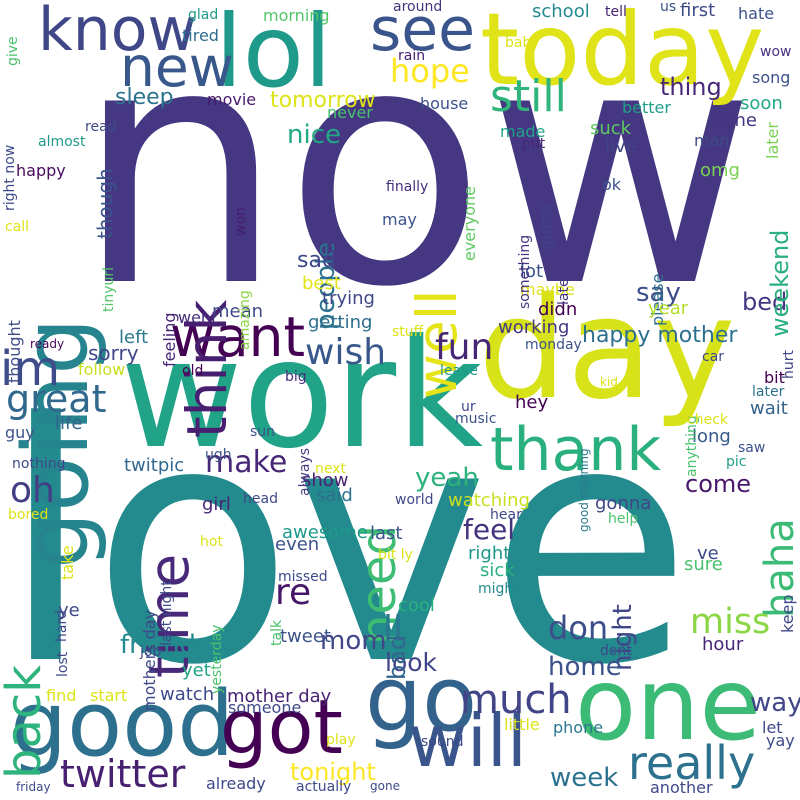  Describe the element at coordinates (69, 610) in the screenshot. I see `word-ye: ye` at that location.